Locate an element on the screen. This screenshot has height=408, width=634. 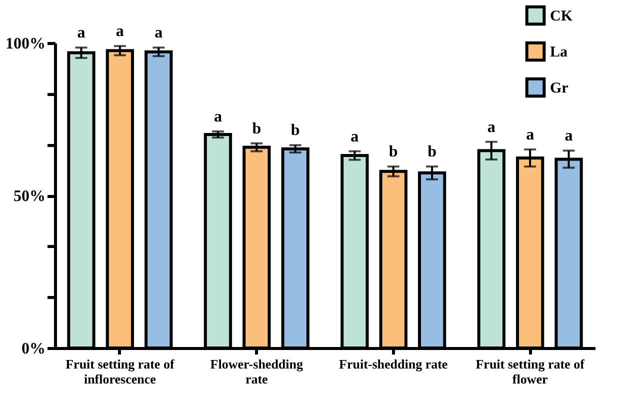
legend-label: Gr is located at coordinates (559, 88).